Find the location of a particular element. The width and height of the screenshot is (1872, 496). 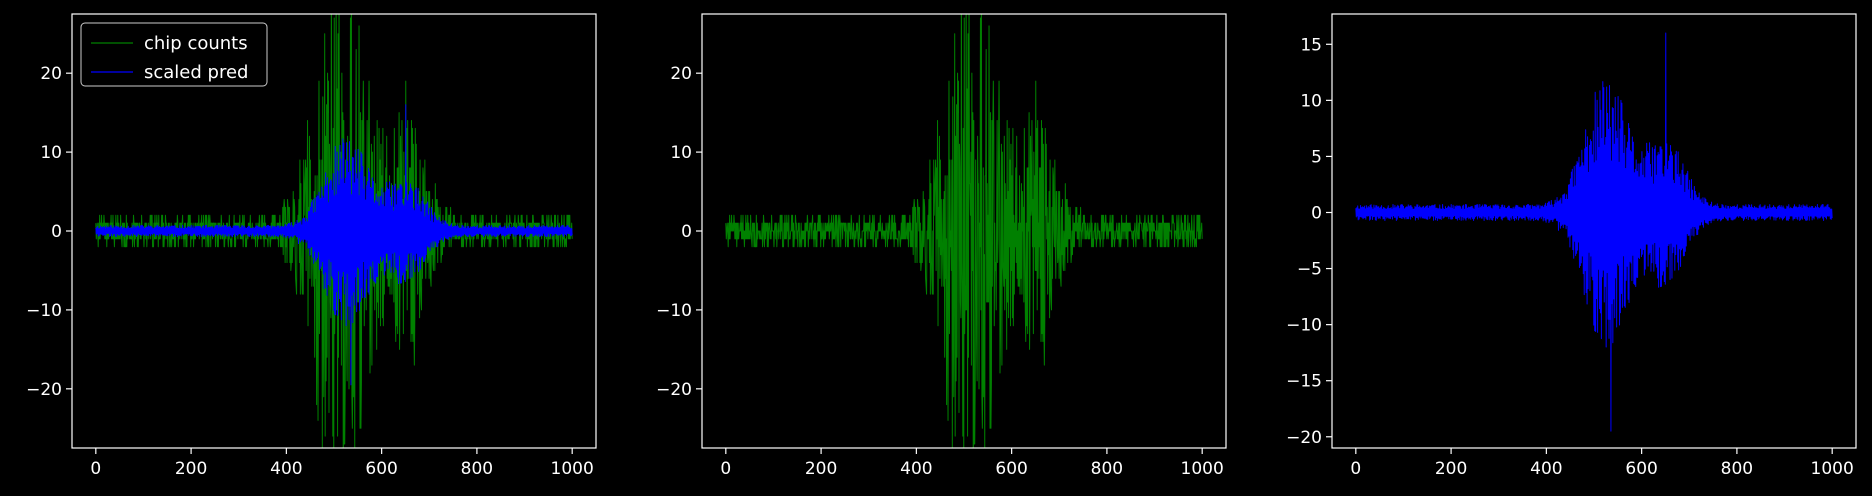

legend: chip counts scaled pred is located at coordinates (174, 54).